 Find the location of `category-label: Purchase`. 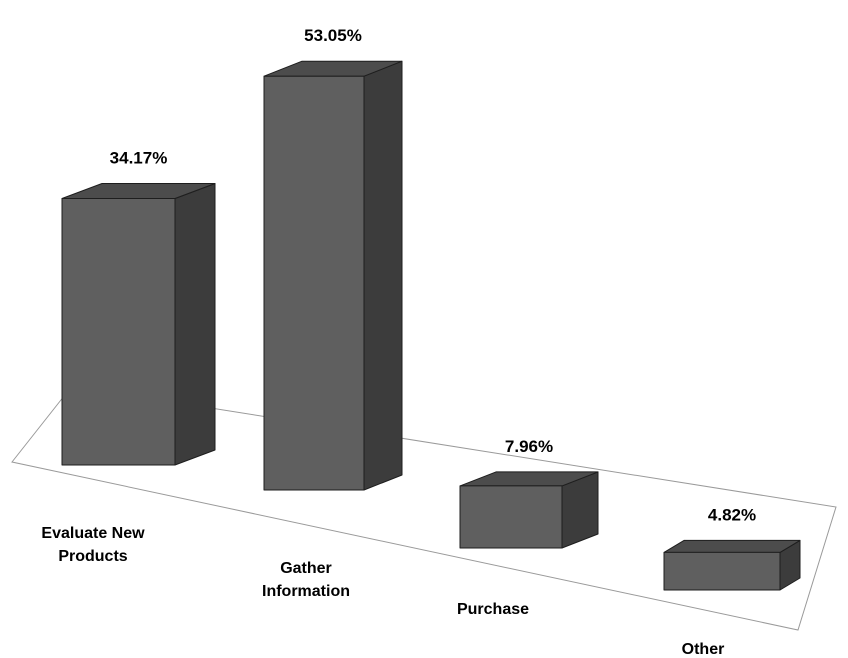

category-label: Purchase is located at coordinates (493, 609).